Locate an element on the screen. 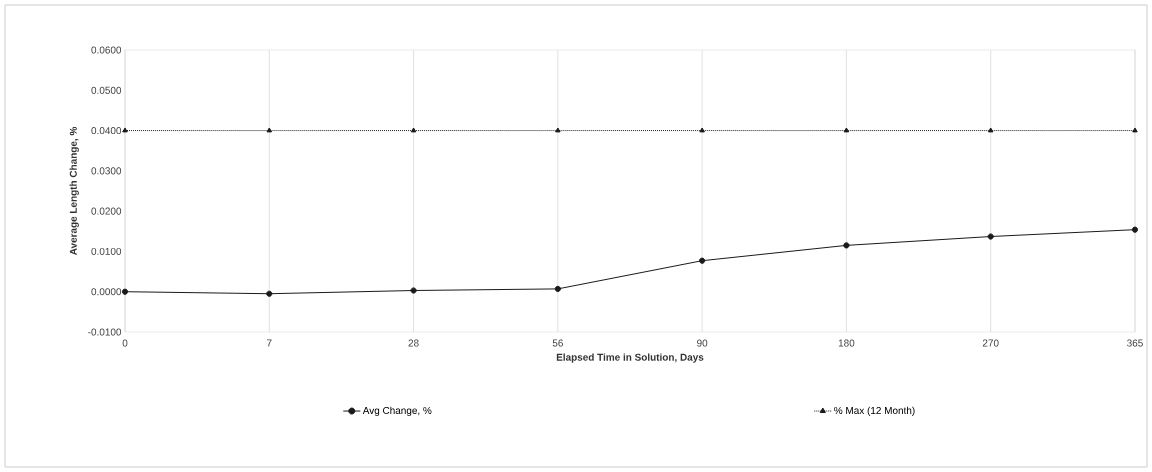  y-tick-label: 0.0500 is located at coordinates (106, 90).